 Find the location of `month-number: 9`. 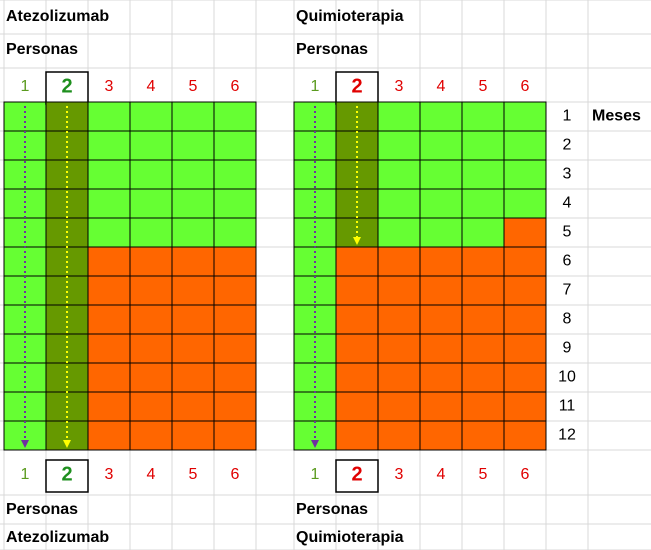

month-number: 9 is located at coordinates (567, 348).